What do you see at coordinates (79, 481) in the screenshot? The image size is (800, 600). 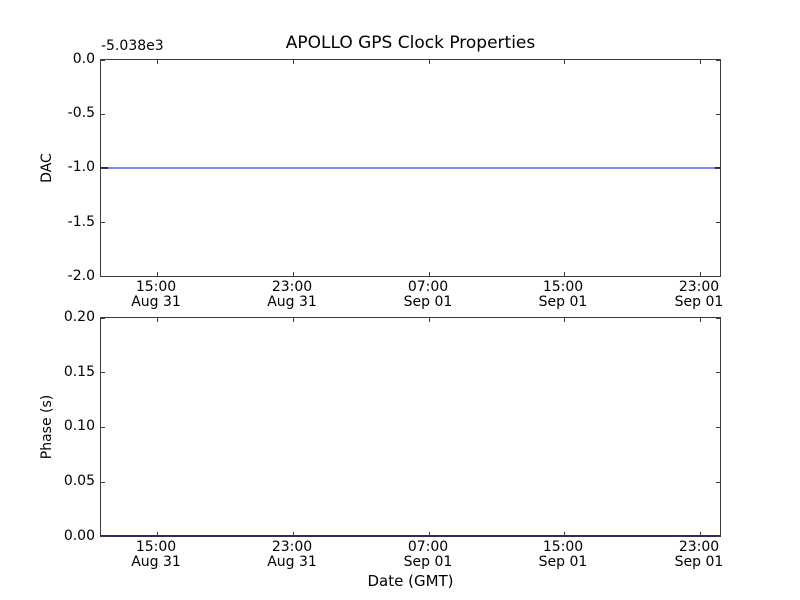 I see `bottom-ytick-label: 0.05` at bounding box center [79, 481].